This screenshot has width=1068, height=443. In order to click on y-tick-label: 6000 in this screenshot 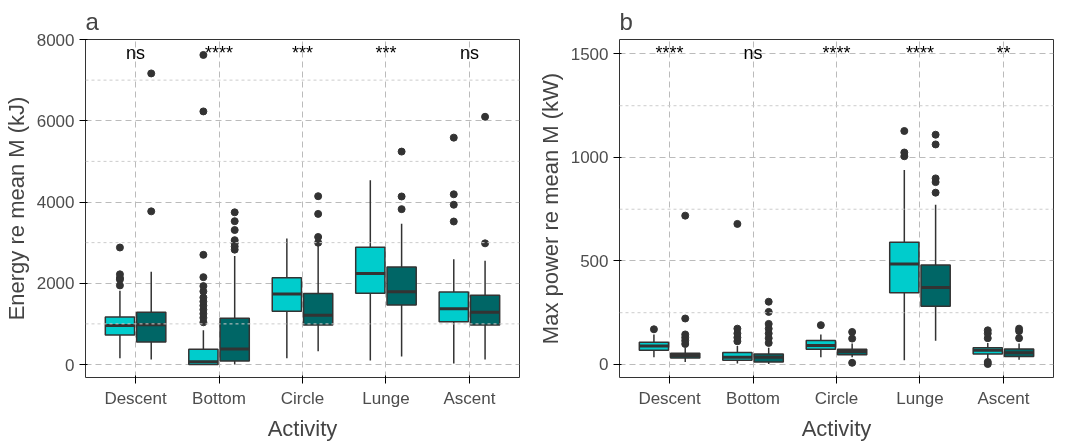, I will do `click(55, 121)`.